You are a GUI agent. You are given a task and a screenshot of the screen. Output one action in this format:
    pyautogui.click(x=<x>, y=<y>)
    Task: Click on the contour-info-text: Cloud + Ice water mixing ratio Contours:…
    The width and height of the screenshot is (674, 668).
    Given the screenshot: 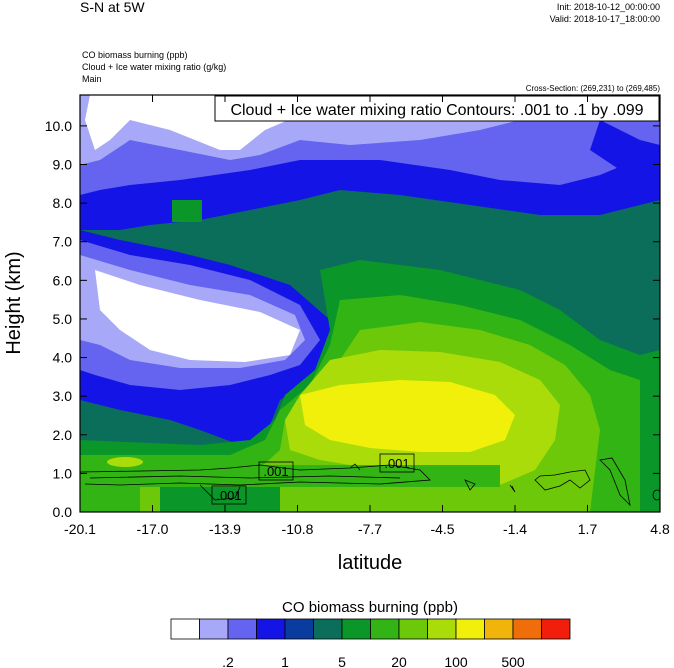 What is the action you would take?
    pyautogui.click(x=436, y=110)
    